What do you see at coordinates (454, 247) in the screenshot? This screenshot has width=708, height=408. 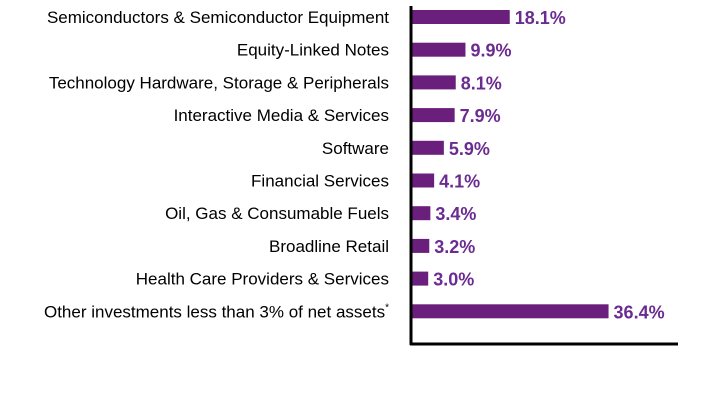 I see `value-label: 3.2%` at bounding box center [454, 247].